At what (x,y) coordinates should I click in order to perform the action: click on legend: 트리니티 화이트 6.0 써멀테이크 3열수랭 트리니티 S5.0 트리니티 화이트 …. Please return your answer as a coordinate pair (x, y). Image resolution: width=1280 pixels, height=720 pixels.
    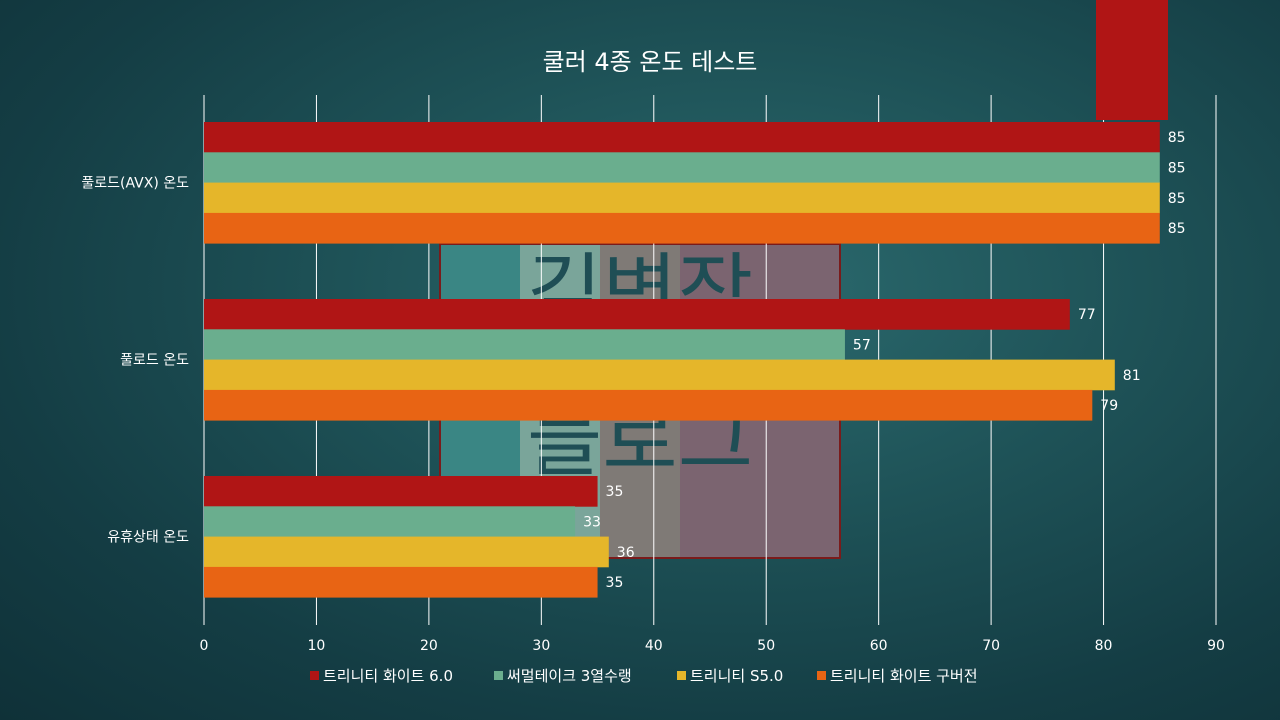
    Looking at the image, I should click on (644, 676).